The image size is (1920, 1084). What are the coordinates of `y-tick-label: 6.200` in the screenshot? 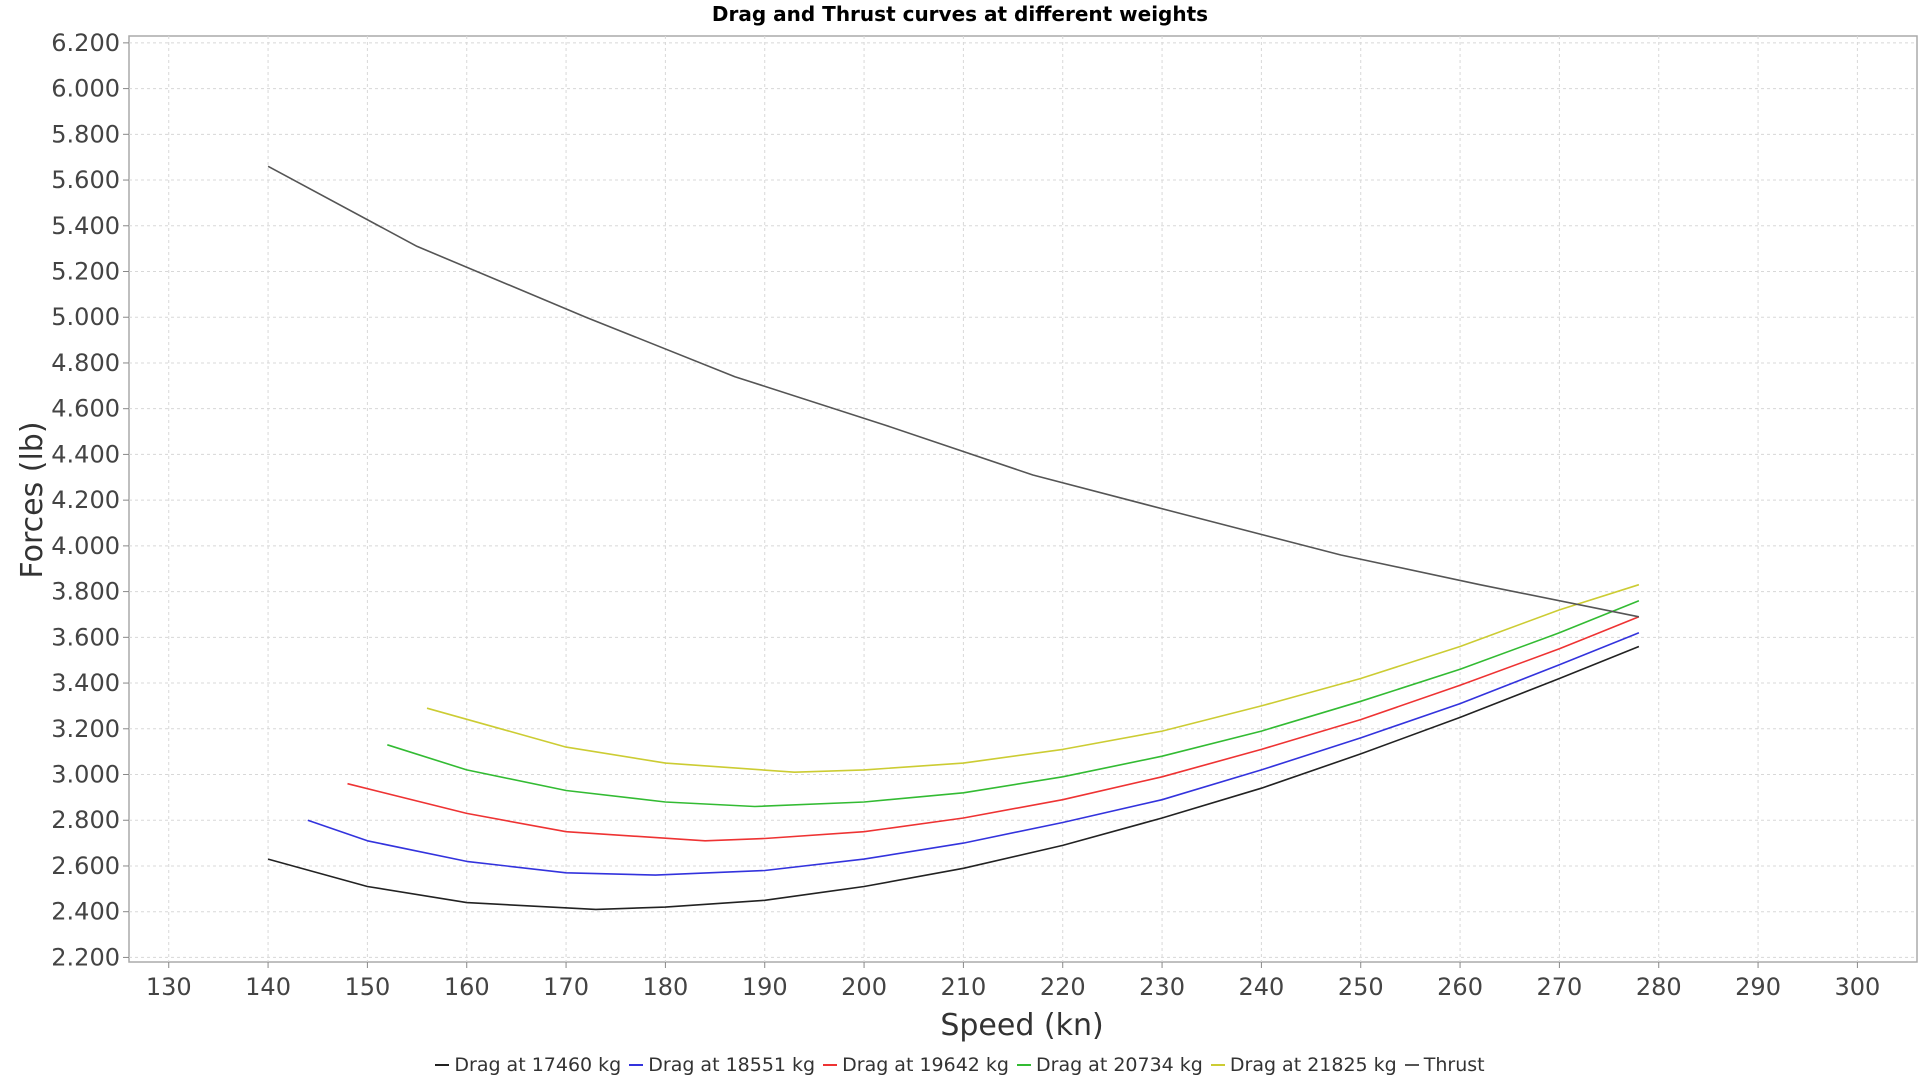 It's located at (85, 43).